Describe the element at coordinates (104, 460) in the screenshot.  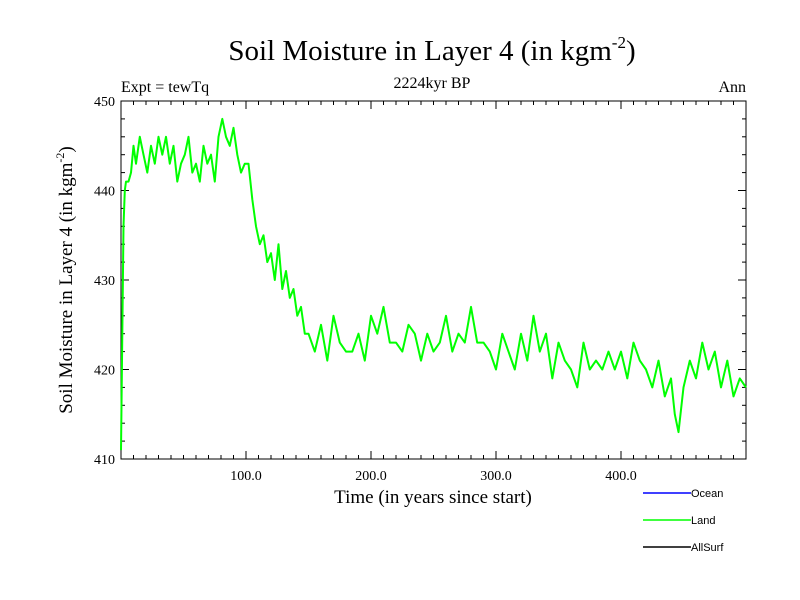
I see `y-tick-label: 410` at that location.